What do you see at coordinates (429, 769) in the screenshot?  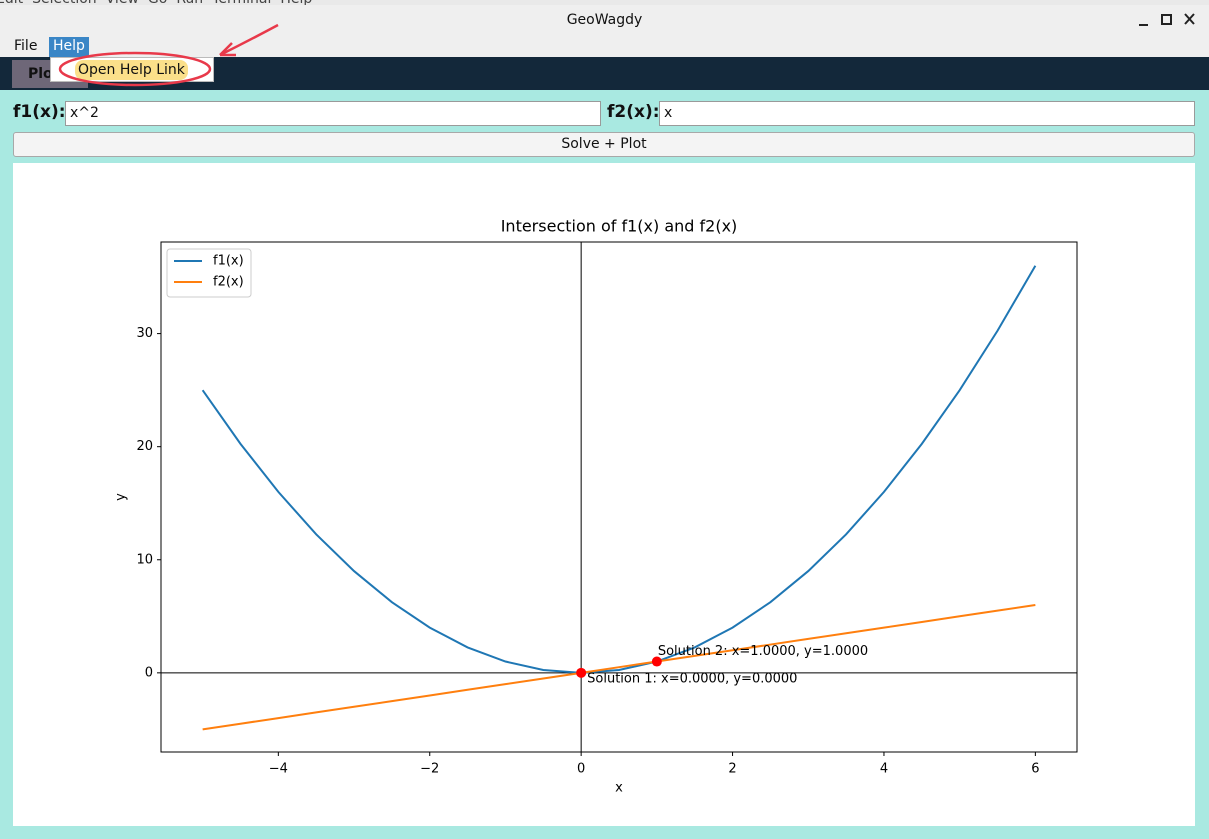 I see `x-tick-label: −2` at bounding box center [429, 769].